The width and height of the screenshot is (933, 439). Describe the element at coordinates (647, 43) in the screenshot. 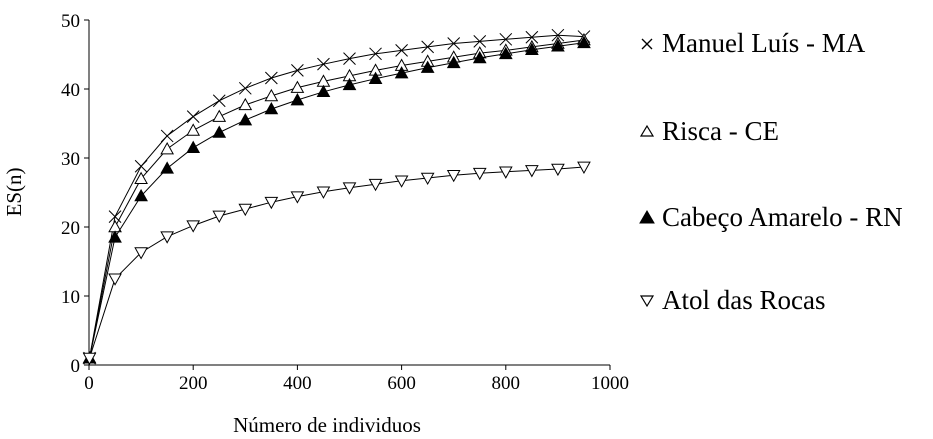

I see `x-marker-icon` at that location.